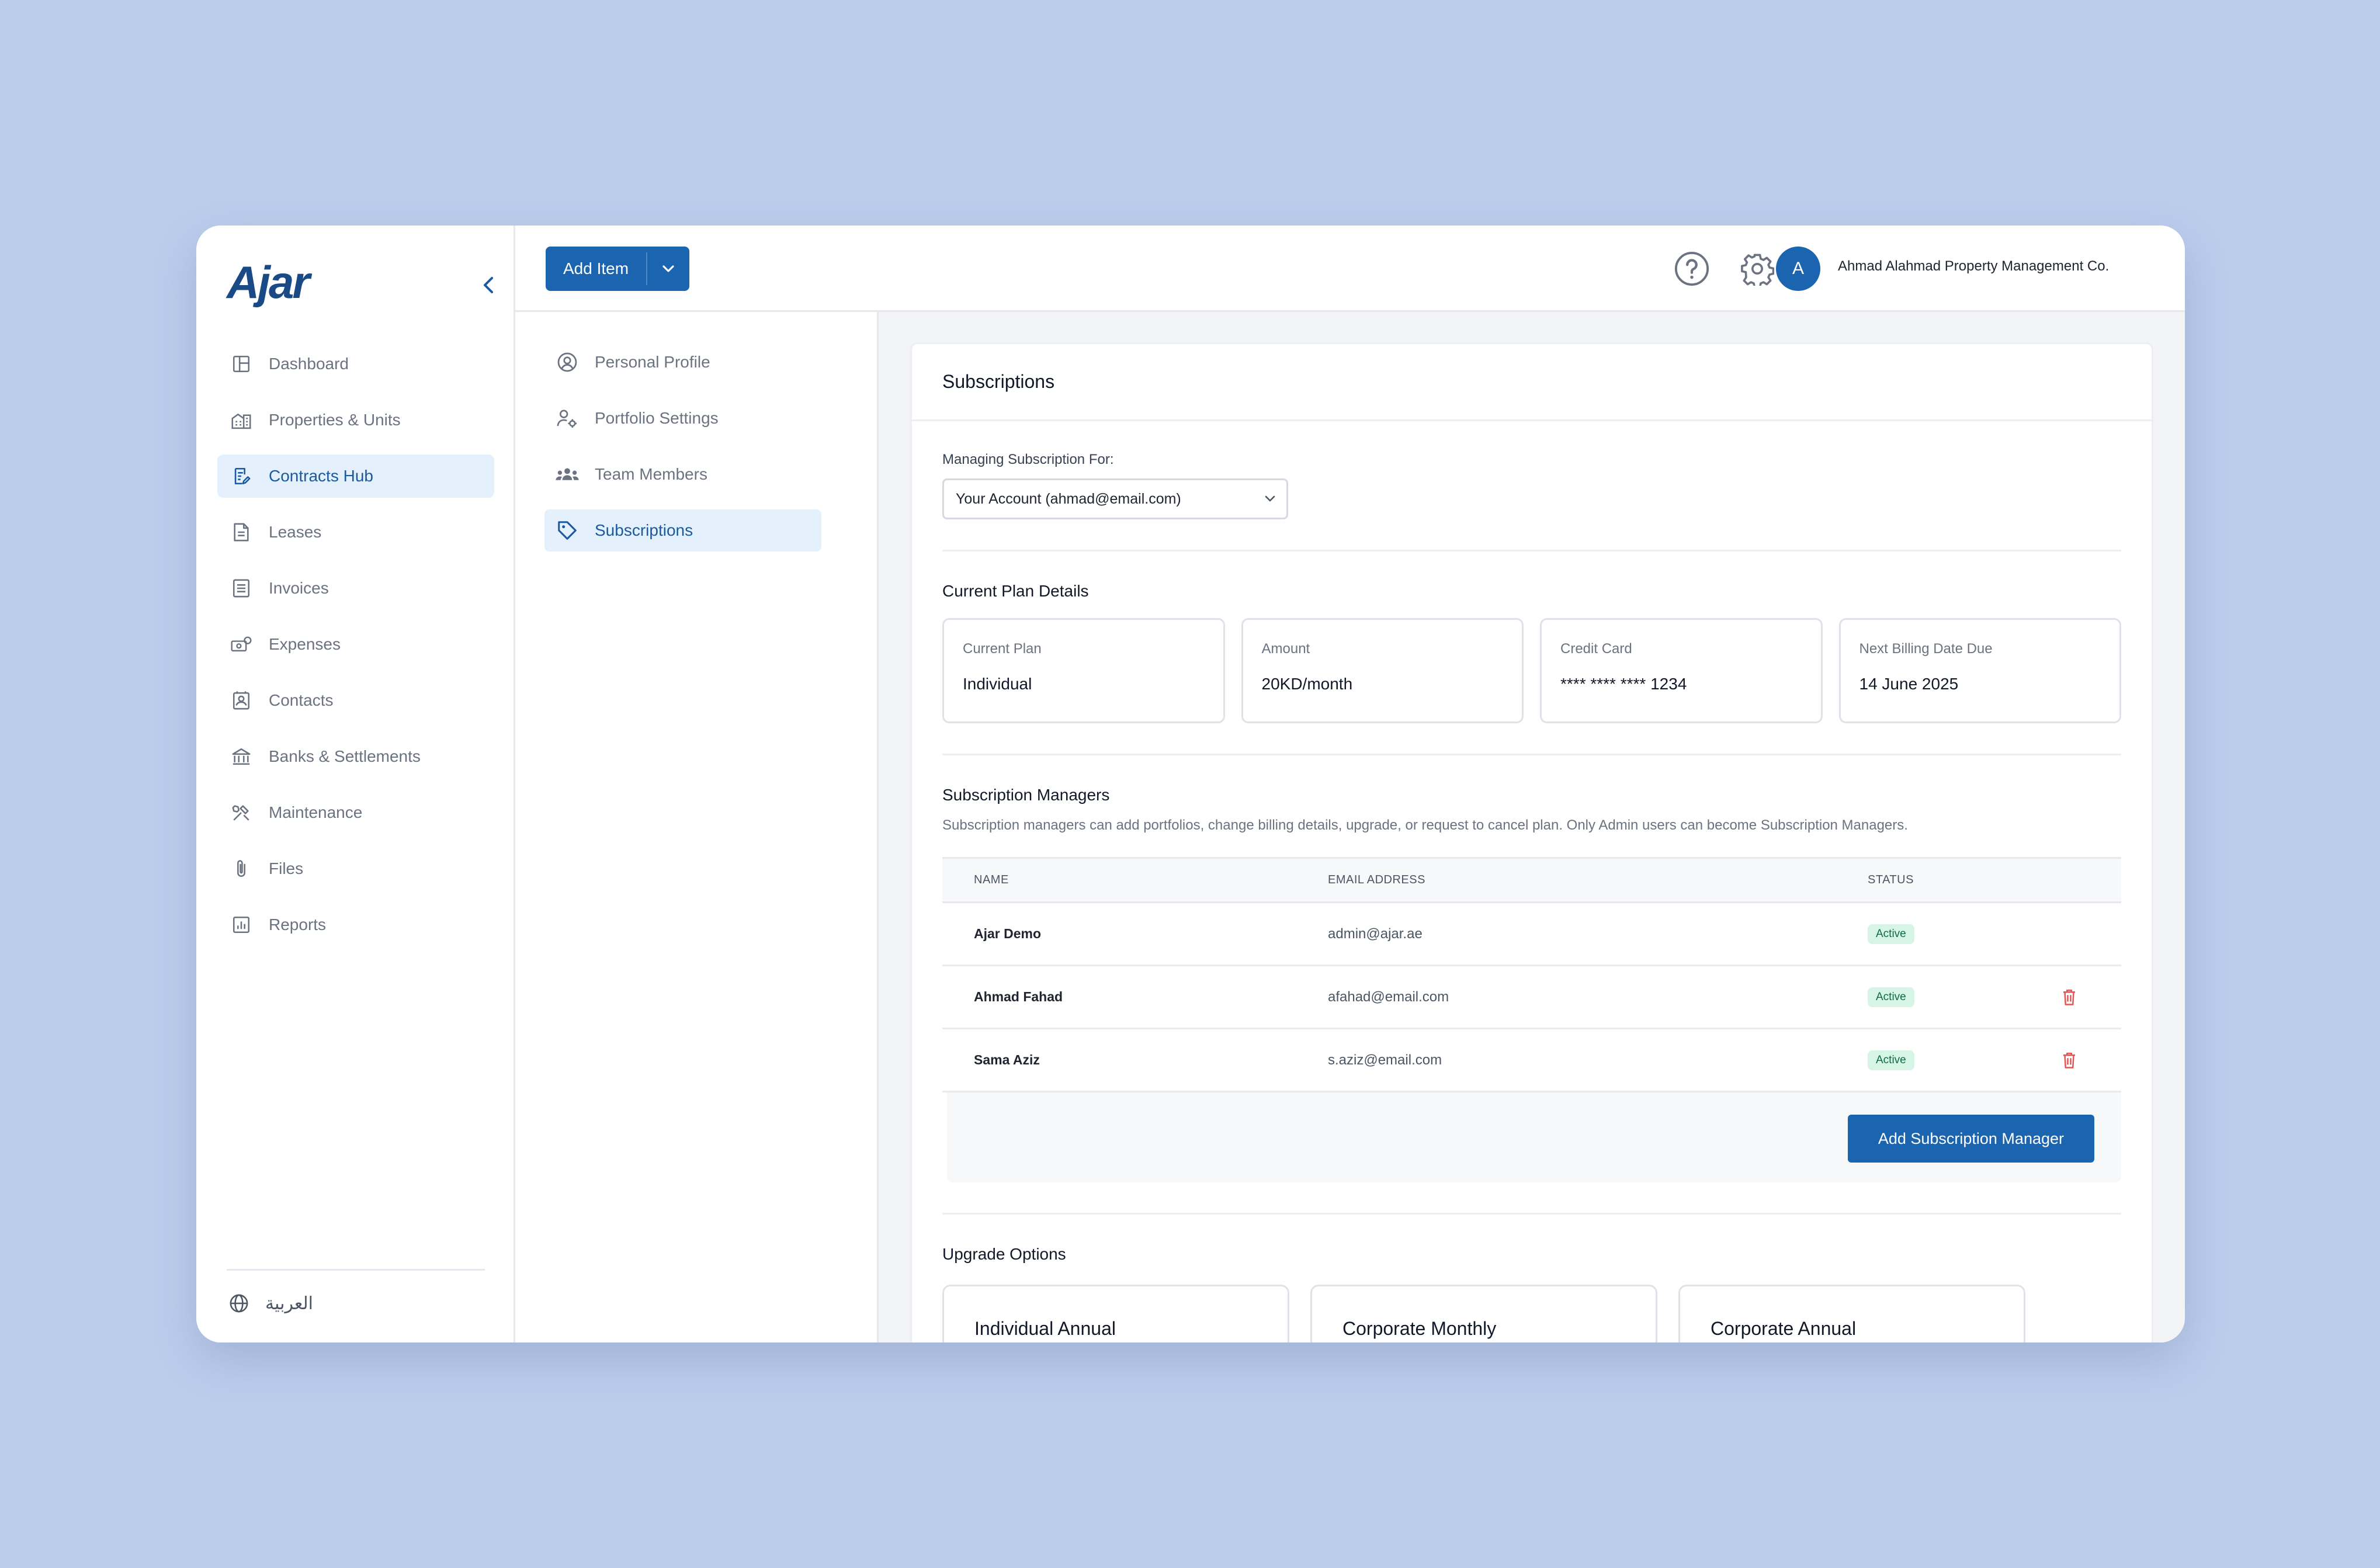 The image size is (2380, 1568). I want to click on plan-details-title: Current Plan Details, so click(1015, 591).